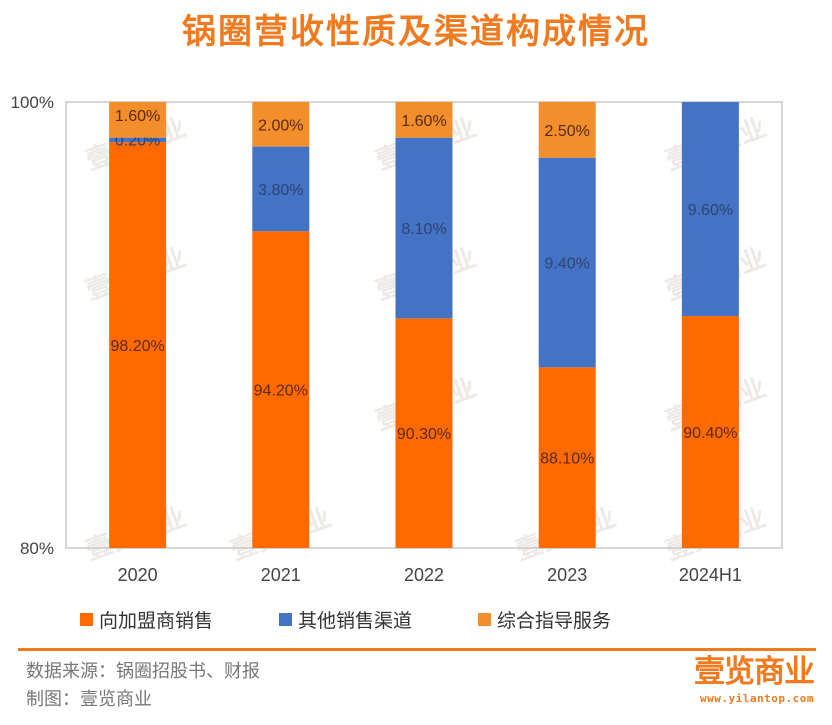 This screenshot has height=725, width=832. I want to click on y-tick-label-100: 100%, so click(32, 102).